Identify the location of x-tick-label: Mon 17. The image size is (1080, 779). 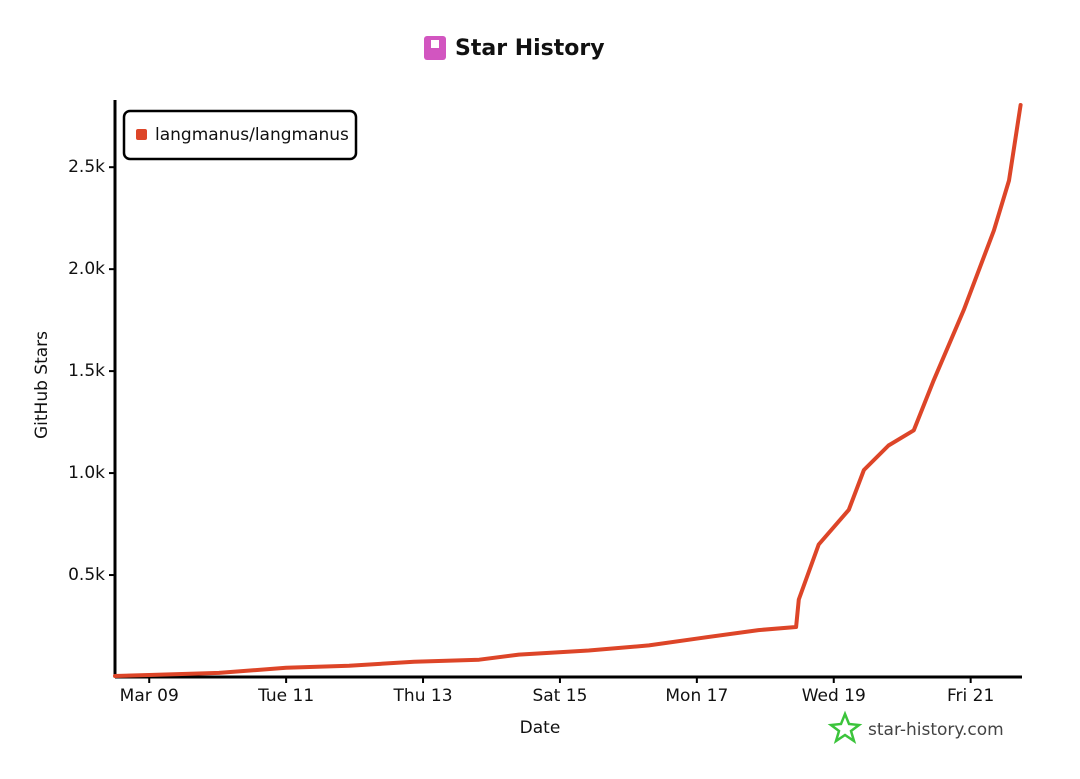
(696, 696).